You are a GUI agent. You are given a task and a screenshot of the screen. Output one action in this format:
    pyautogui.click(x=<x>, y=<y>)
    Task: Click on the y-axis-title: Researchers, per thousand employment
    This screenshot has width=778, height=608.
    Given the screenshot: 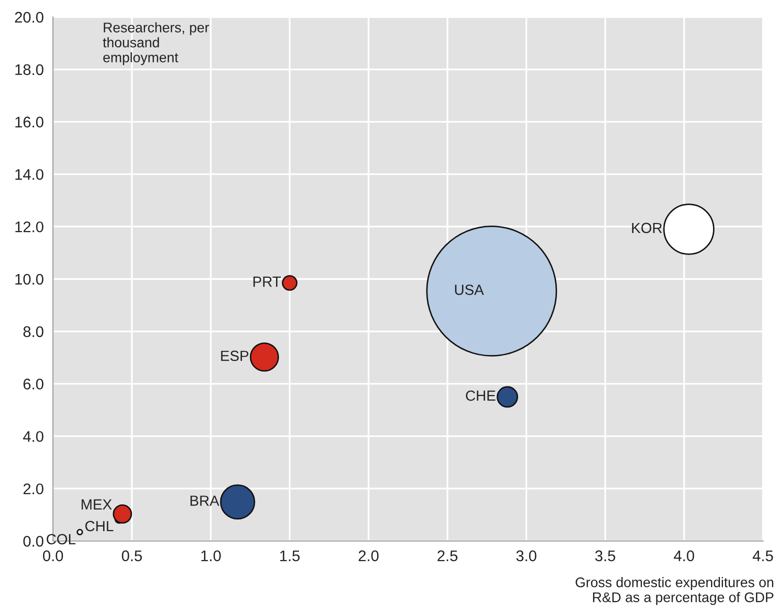 What is the action you would take?
    pyautogui.click(x=155, y=44)
    